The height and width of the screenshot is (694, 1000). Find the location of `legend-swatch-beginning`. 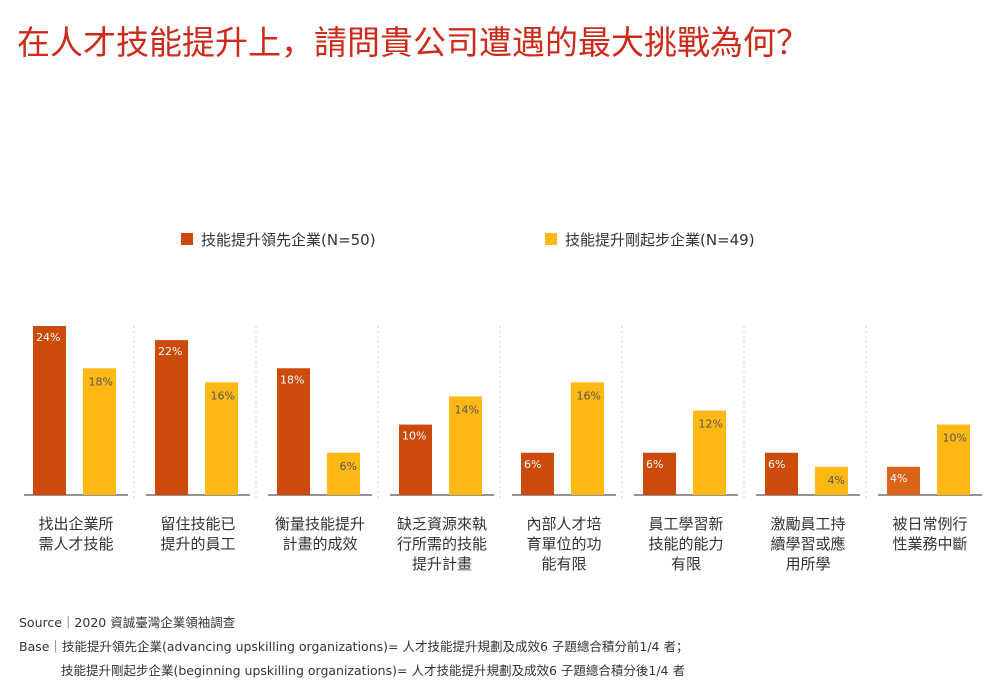

legend-swatch-beginning is located at coordinates (551, 239).